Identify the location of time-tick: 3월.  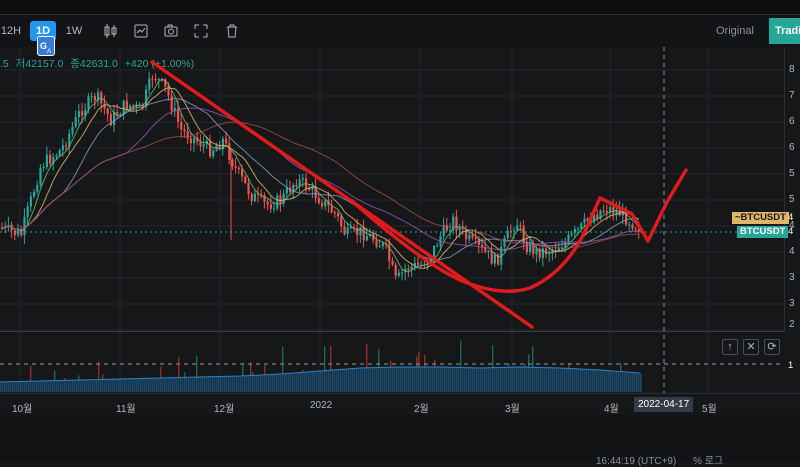
(512, 407).